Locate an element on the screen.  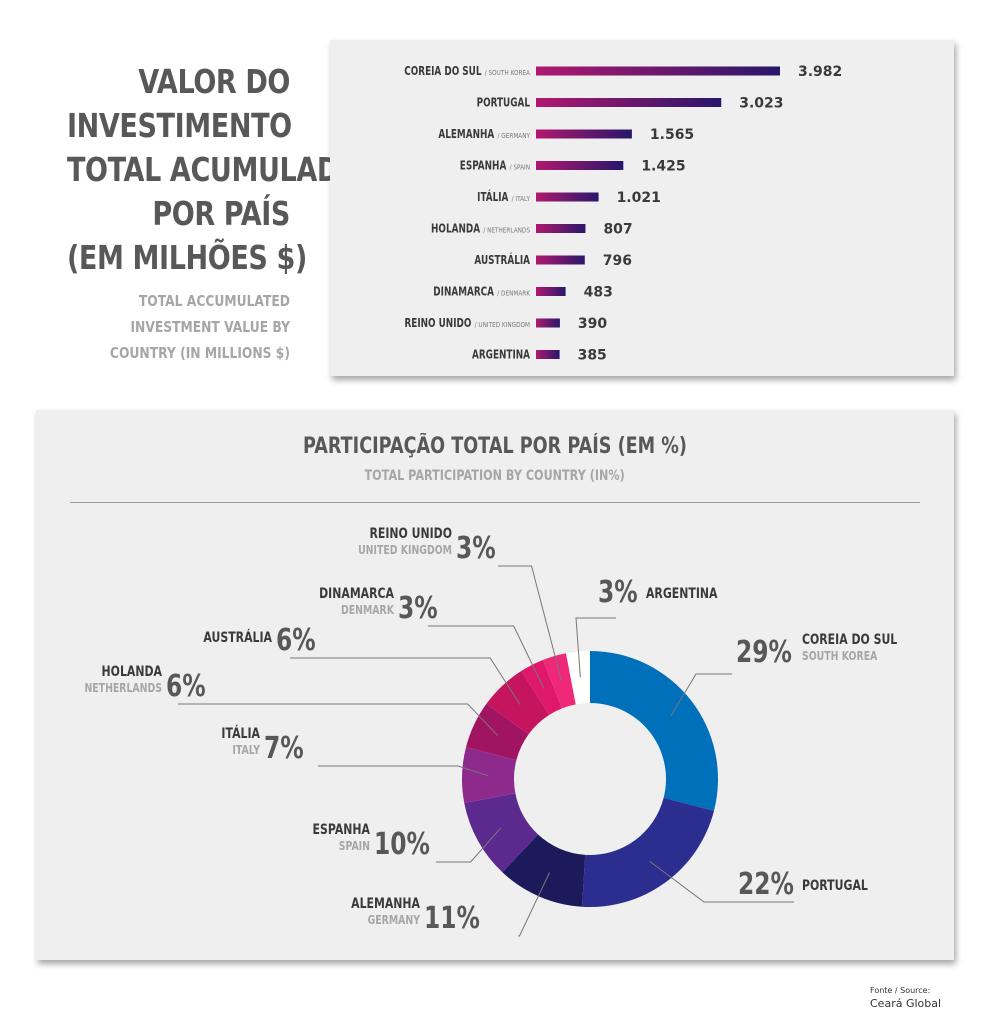
bar-value-label: 3.023 is located at coordinates (761, 104).